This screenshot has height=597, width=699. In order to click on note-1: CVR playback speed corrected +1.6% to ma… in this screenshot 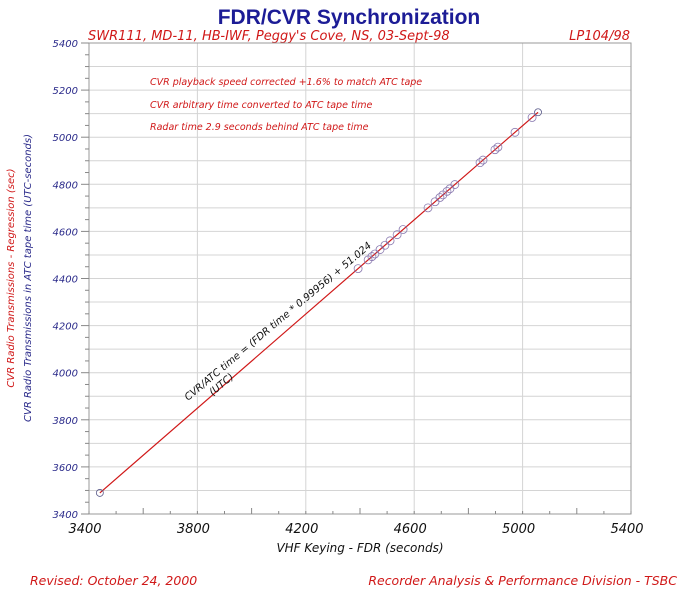, I will do `click(286, 82)`.